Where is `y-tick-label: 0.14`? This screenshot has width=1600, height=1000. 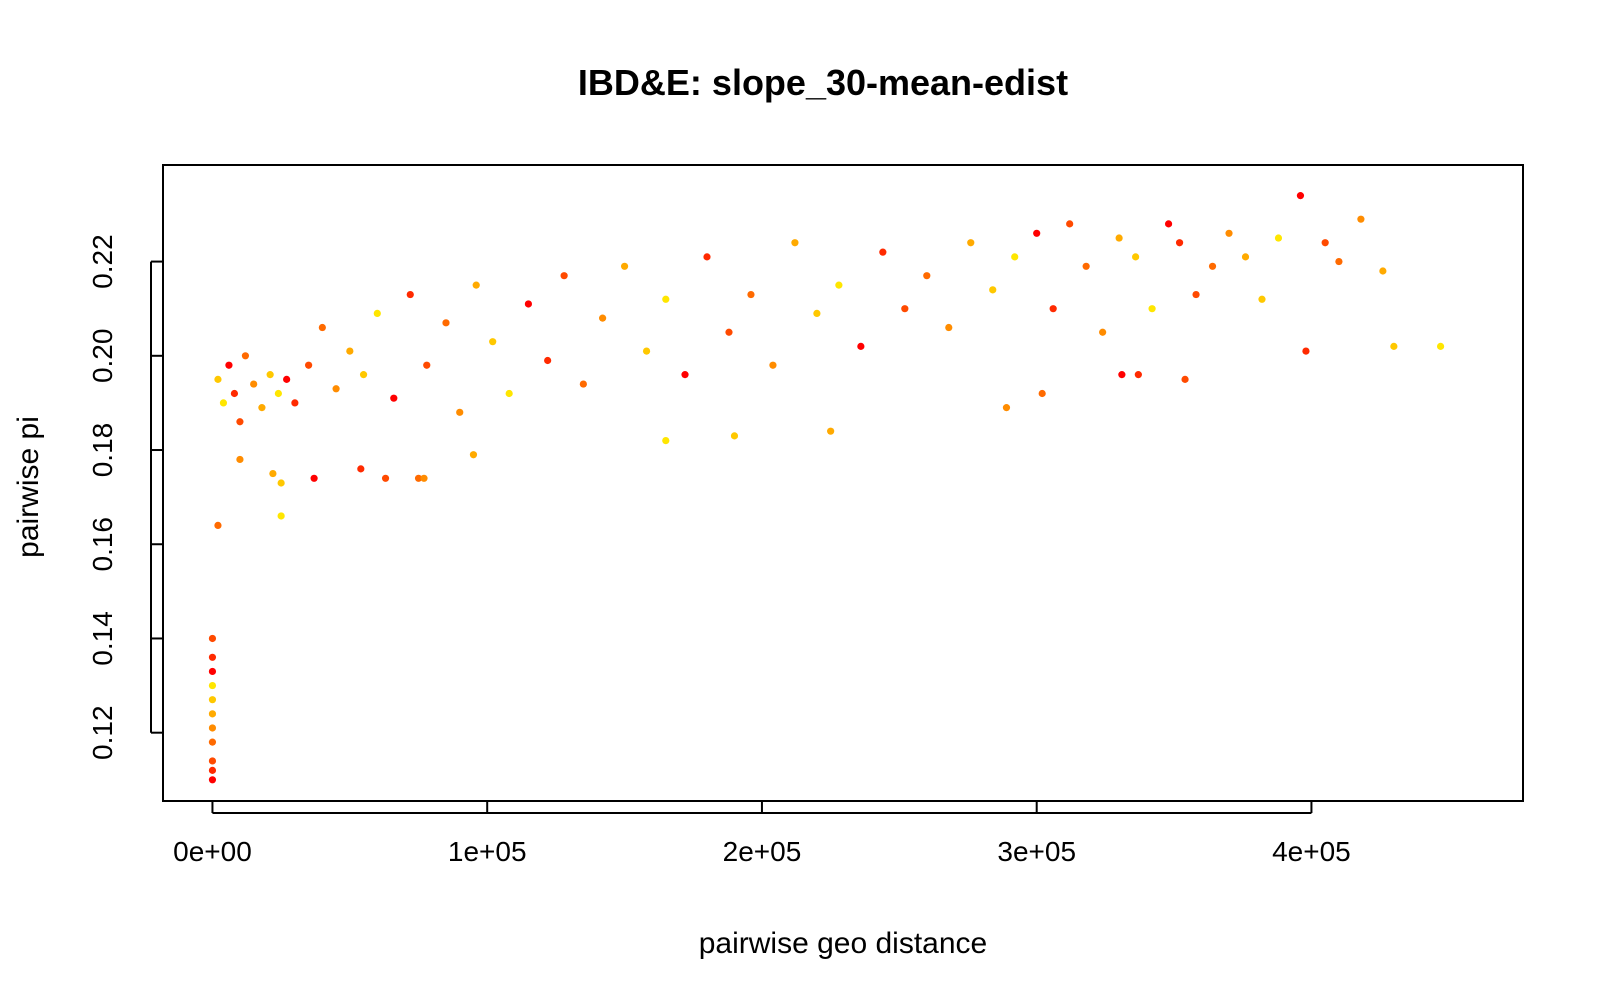 y-tick-label: 0.14 is located at coordinates (102, 638).